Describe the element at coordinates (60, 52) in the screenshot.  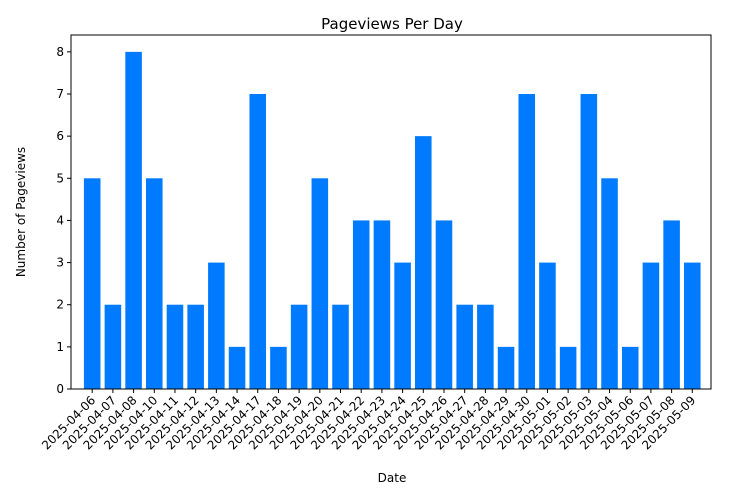
I see `y-tick-label: 8` at that location.